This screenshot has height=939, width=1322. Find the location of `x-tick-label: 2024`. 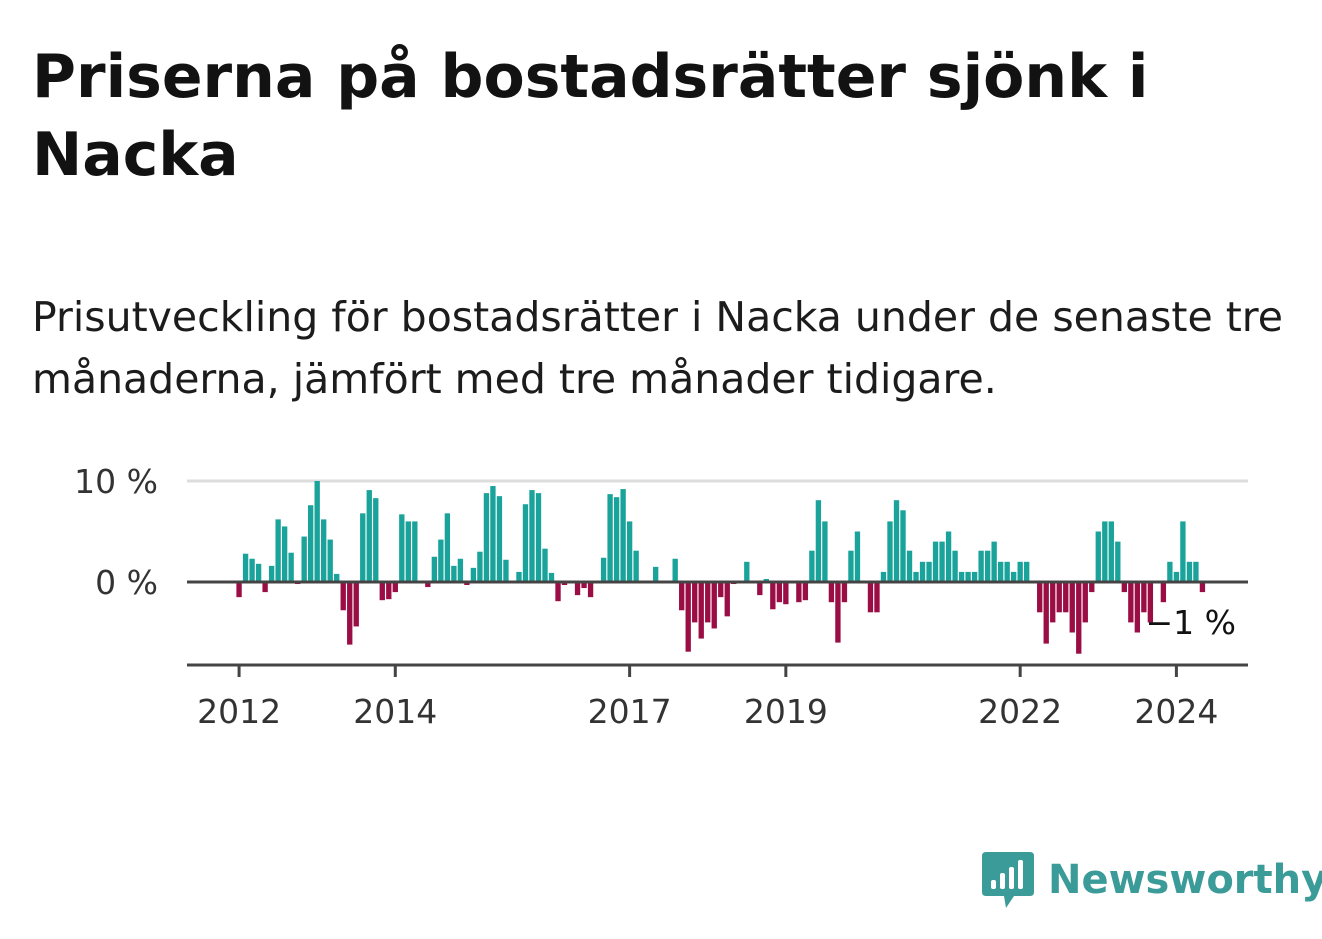

x-tick-label: 2024 is located at coordinates (1176, 711).